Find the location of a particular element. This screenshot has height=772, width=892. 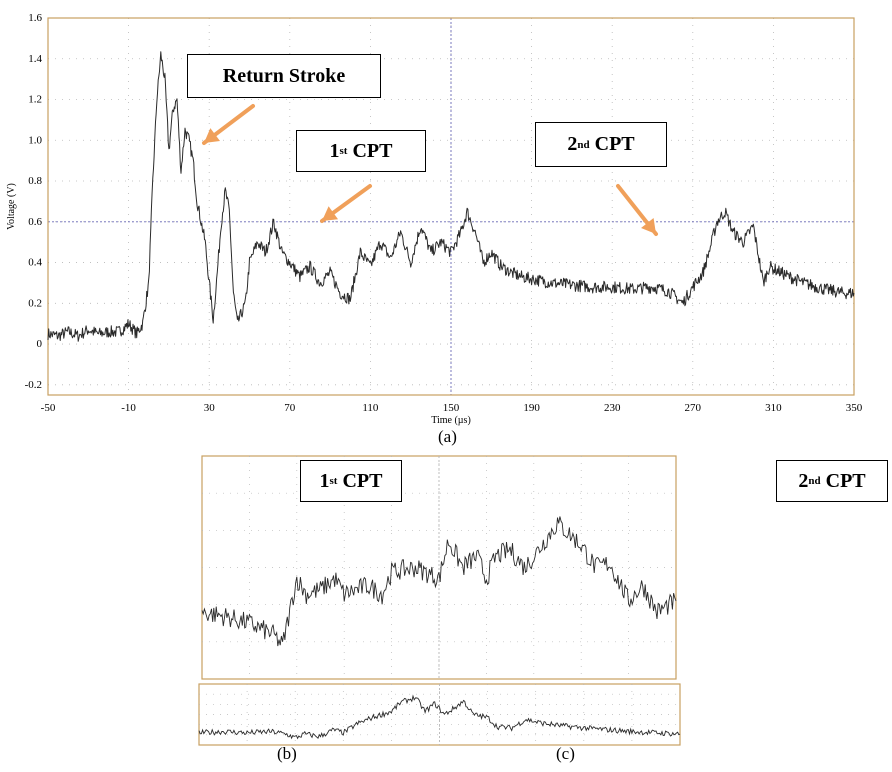

x-tick-label: 270 is located at coordinates (693, 408).